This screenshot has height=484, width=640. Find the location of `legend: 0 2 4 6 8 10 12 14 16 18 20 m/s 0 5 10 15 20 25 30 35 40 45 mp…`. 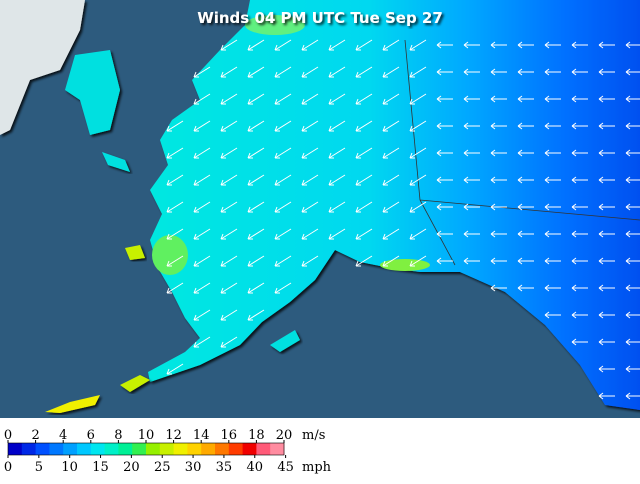

legend: 0 2 4 6 8 10 12 14 16 18 20 m/s 0 5 10 15 20 25 30 35 40 45 mp… is located at coordinates (168, 451).